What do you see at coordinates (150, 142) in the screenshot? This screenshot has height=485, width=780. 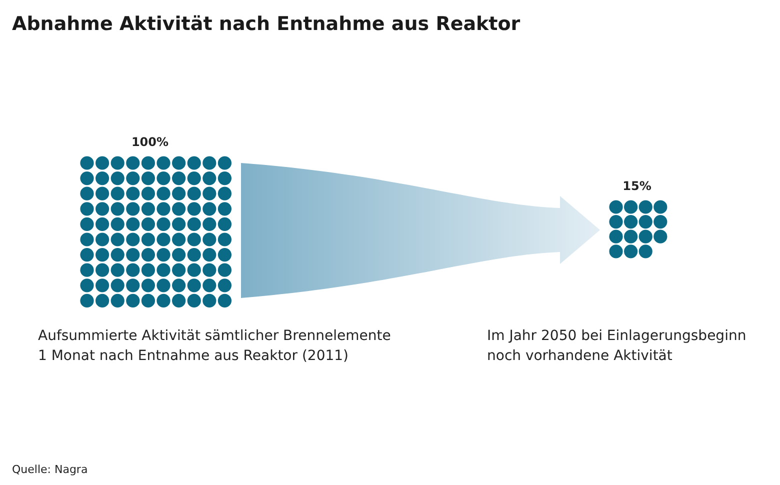 I see `data-label: 100%` at bounding box center [150, 142].